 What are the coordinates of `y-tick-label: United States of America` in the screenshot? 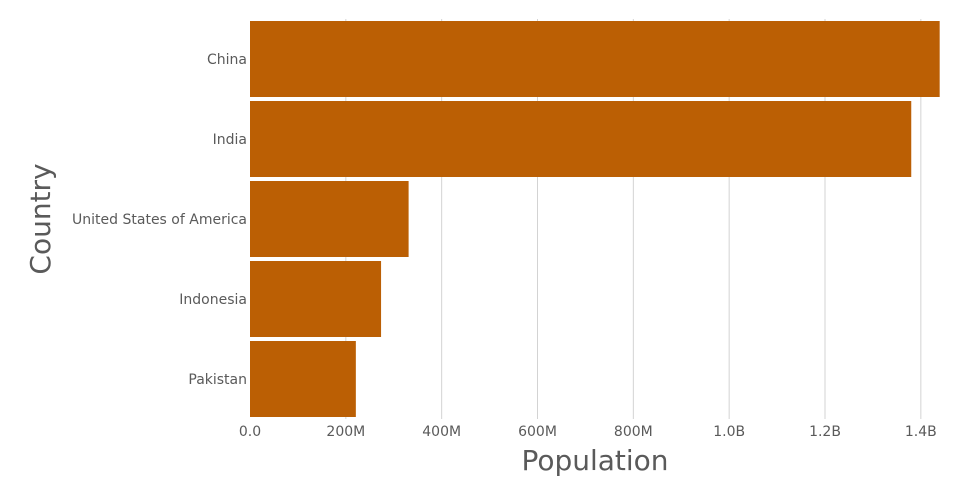 It's located at (159, 220).